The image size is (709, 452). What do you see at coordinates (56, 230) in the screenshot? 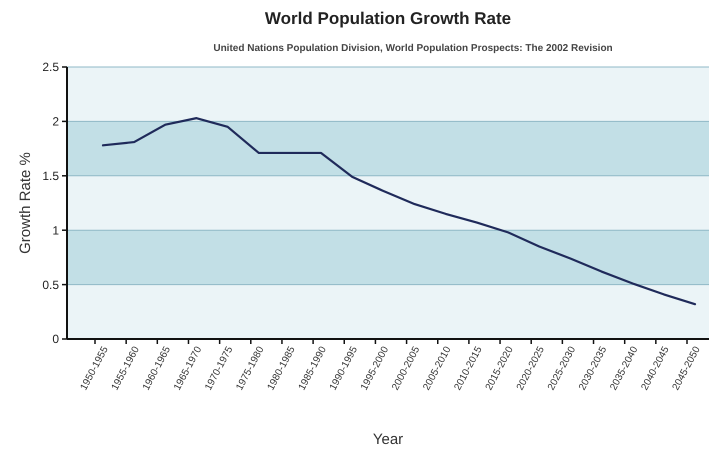
I see `y-tick-label: 1` at bounding box center [56, 230].